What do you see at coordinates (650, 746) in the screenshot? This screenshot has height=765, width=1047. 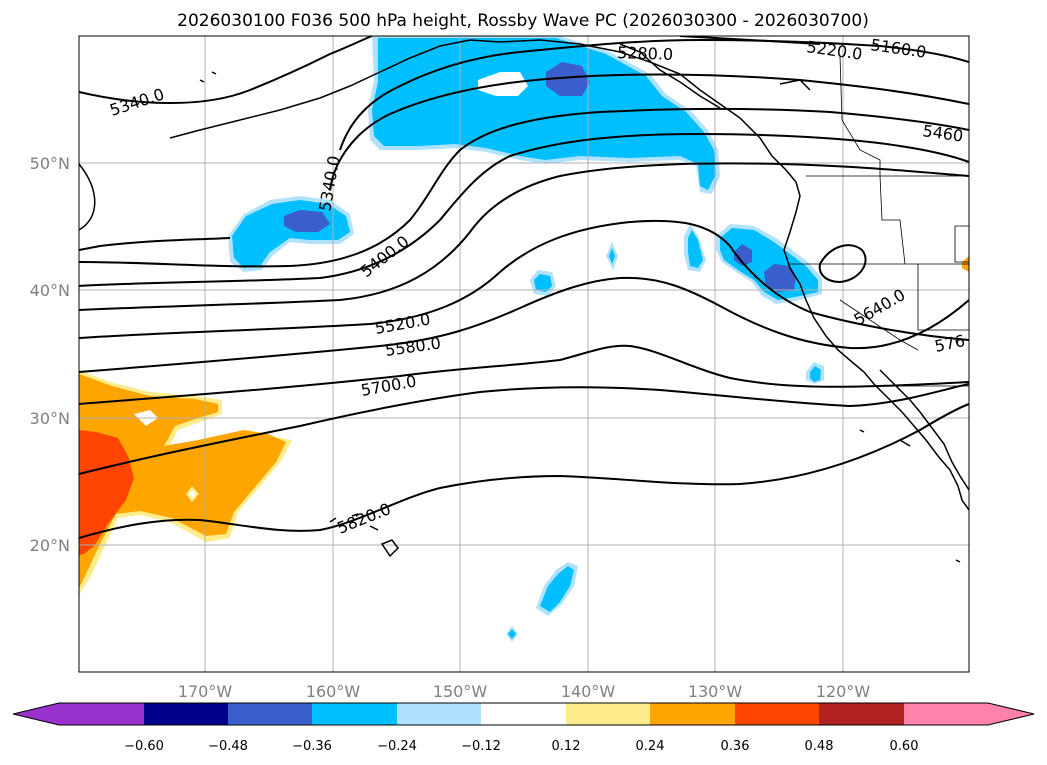 I see `colorbar-tick-label: 0.24` at bounding box center [650, 746].